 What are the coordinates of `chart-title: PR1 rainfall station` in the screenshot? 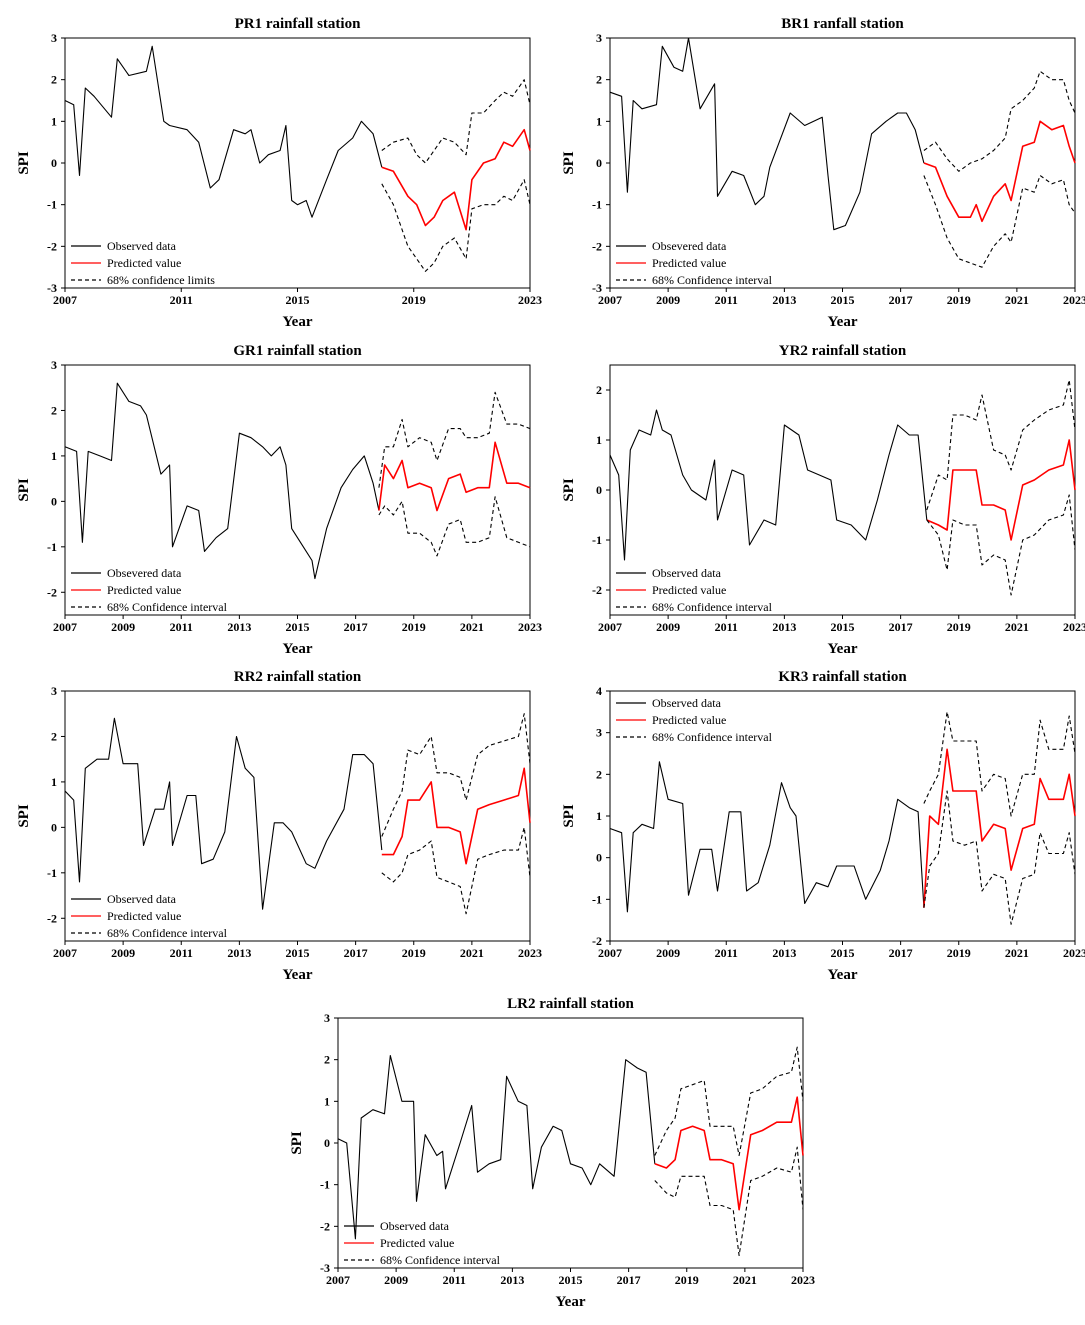 It's located at (298, 24).